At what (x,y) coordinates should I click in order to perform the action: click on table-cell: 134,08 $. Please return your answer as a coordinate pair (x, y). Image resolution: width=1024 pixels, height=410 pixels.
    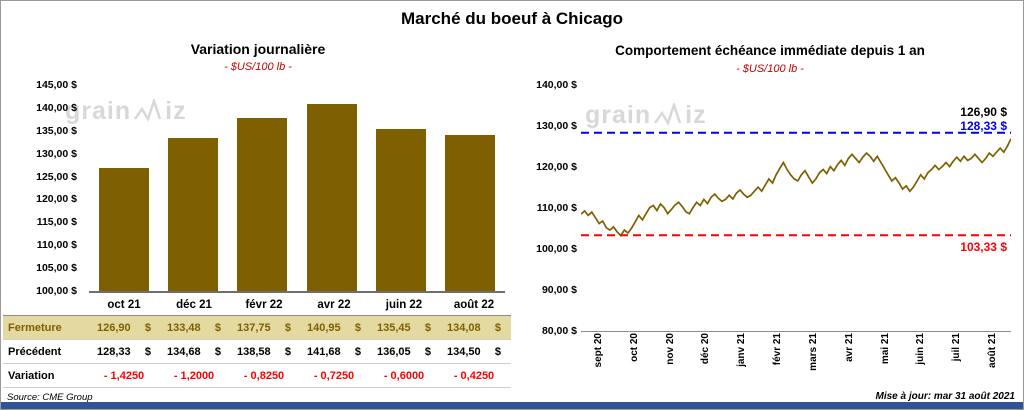
    Looking at the image, I should click on (474, 328).